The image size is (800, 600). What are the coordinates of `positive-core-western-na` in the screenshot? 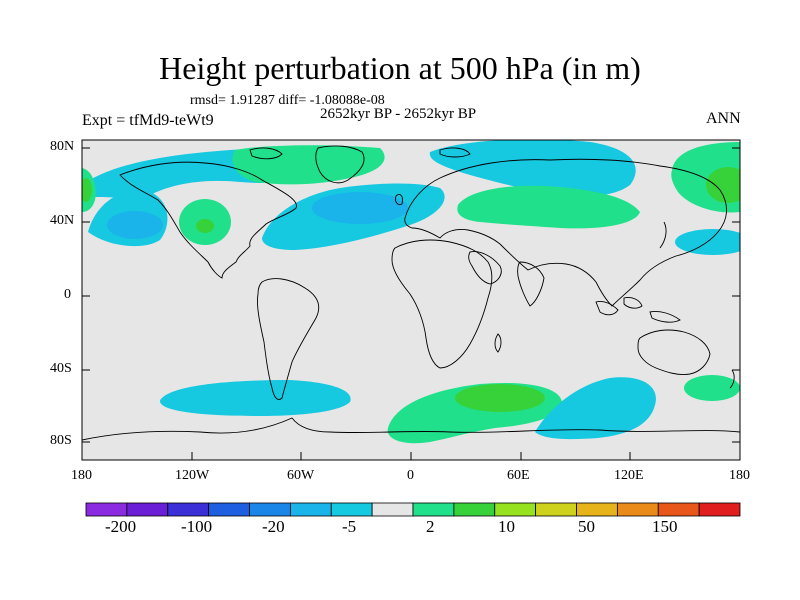 It's located at (205, 226).